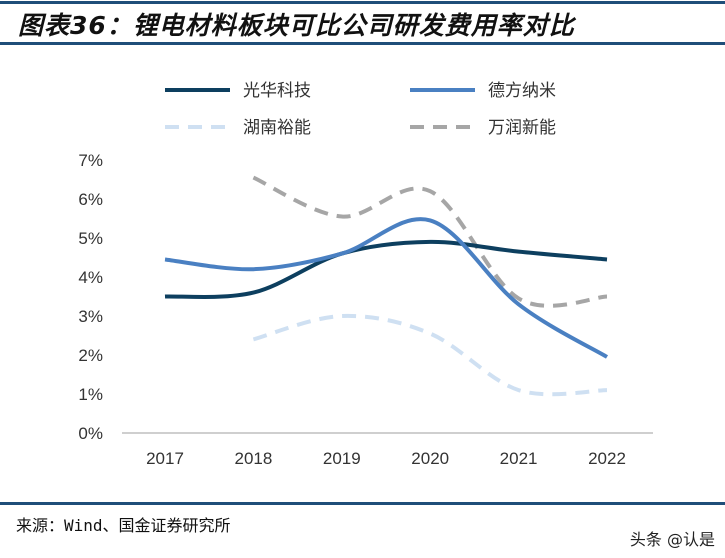 The width and height of the screenshot is (725, 558). What do you see at coordinates (522, 128) in the screenshot?
I see `legend-label: 万润新能` at bounding box center [522, 128].